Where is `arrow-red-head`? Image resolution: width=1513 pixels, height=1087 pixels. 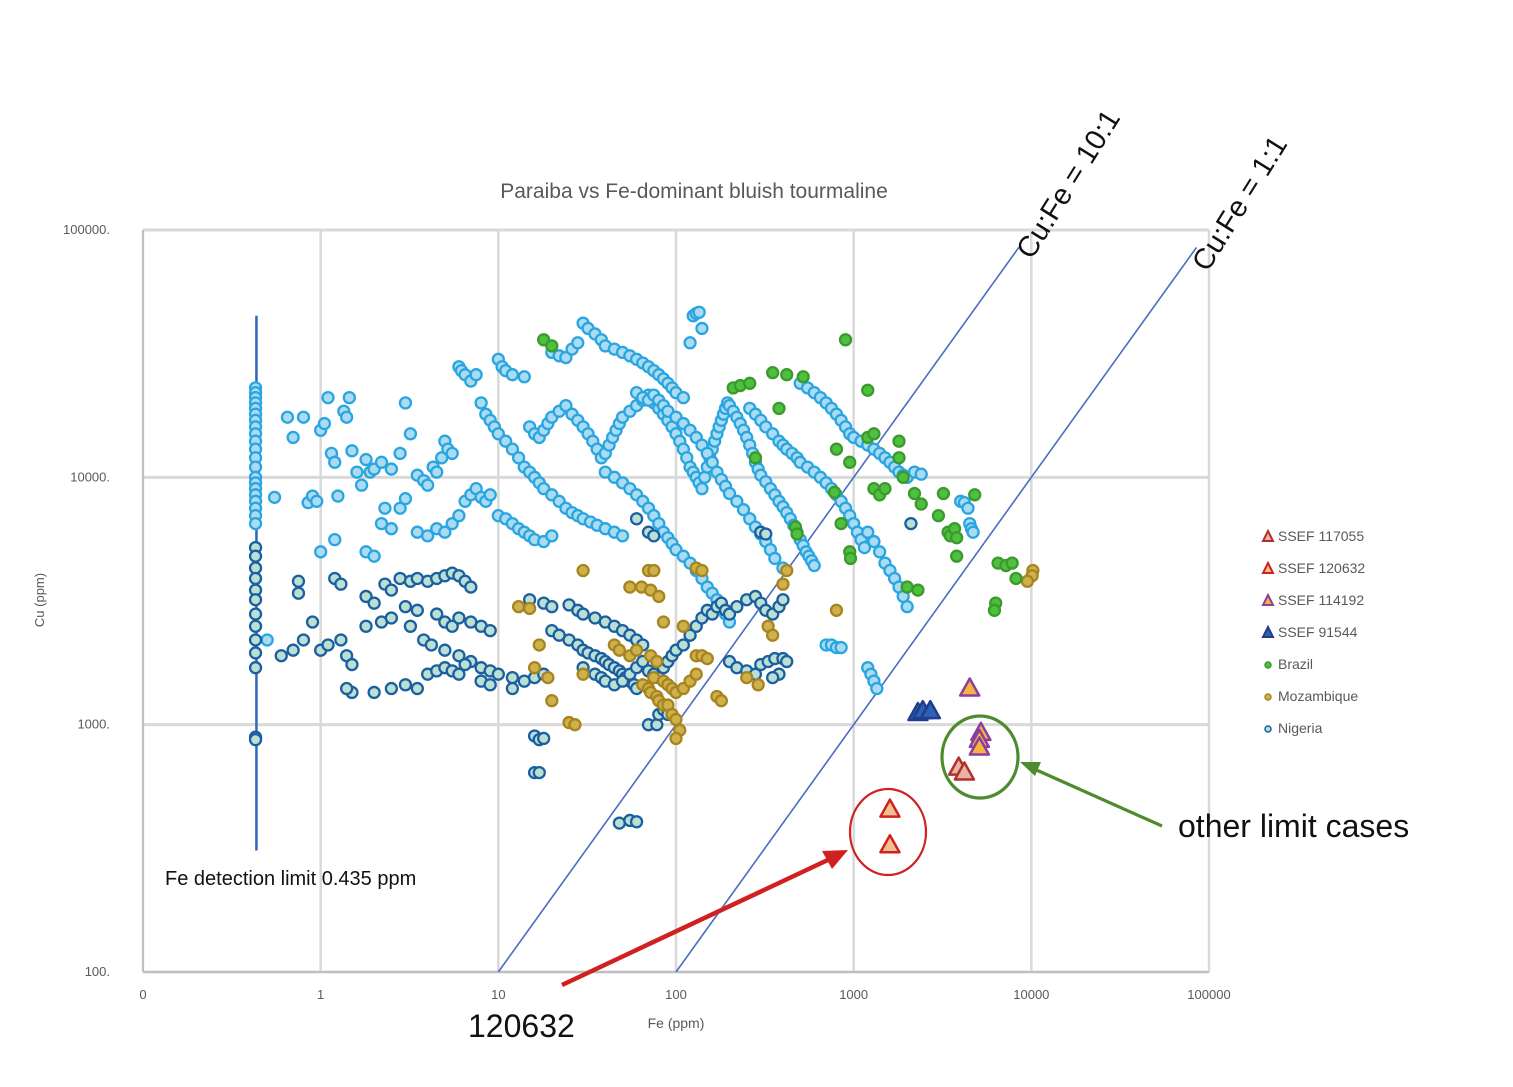 arrow-red-head is located at coordinates (835, 859).